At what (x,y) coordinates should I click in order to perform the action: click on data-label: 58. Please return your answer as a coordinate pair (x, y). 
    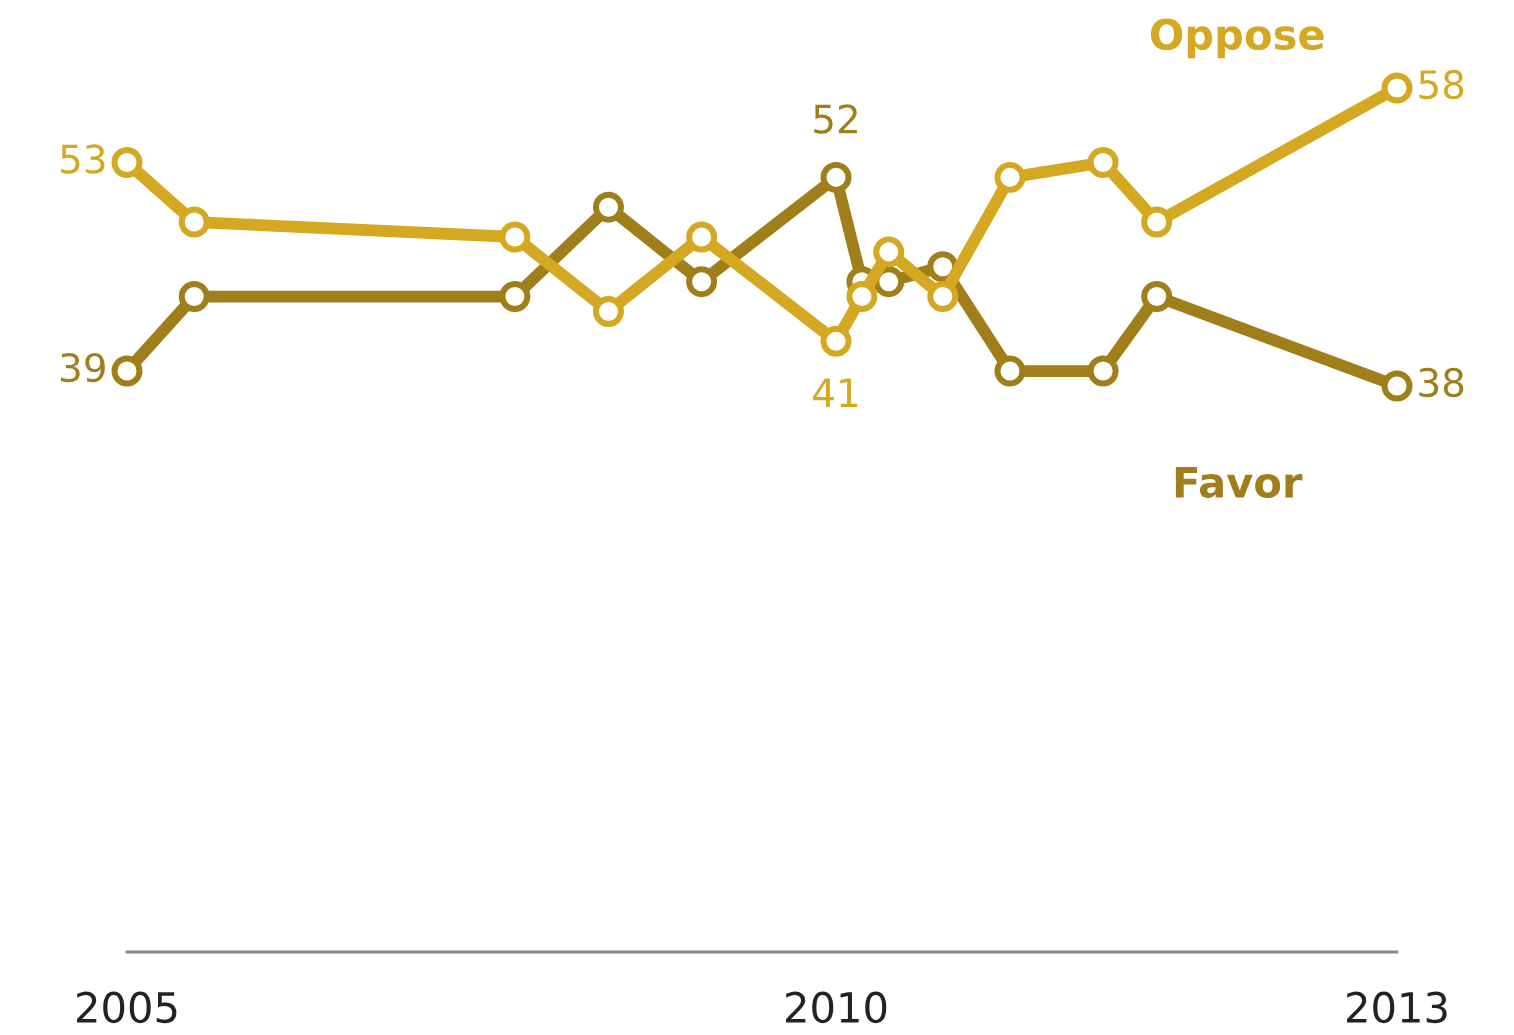
    Looking at the image, I should click on (1441, 84).